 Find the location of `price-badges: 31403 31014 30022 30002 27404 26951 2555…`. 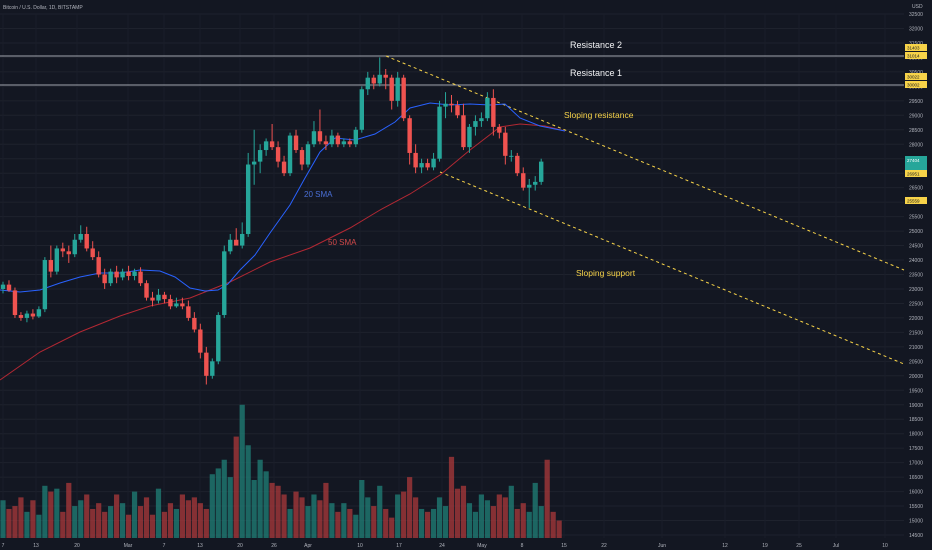

price-badges: 31403 31014 30022 30002 27404 26951 2555… is located at coordinates (916, 124).